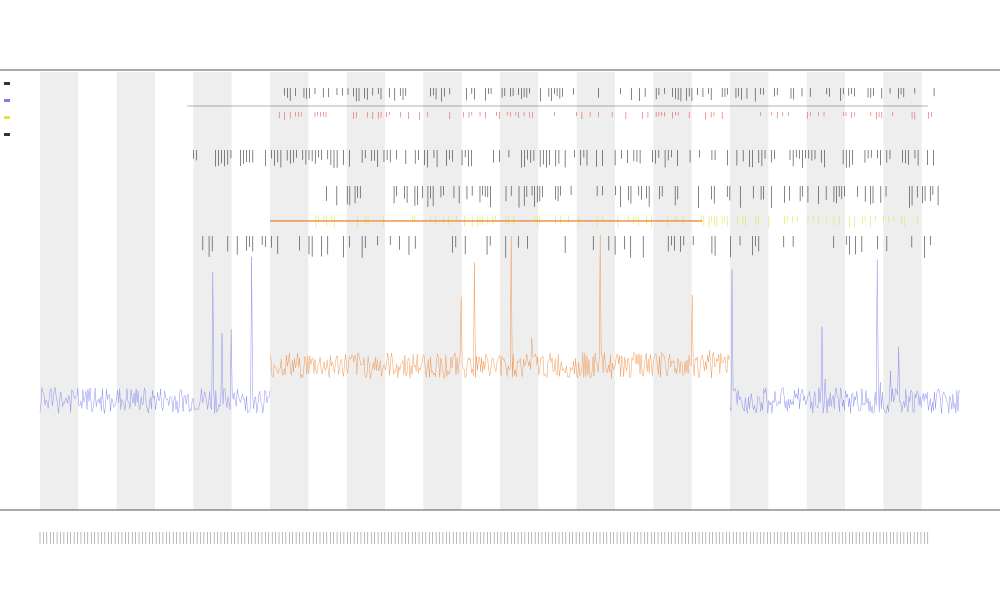 The image size is (1000, 600). Describe the element at coordinates (484, 538) in the screenshot. I see `x-tick-labels` at that location.